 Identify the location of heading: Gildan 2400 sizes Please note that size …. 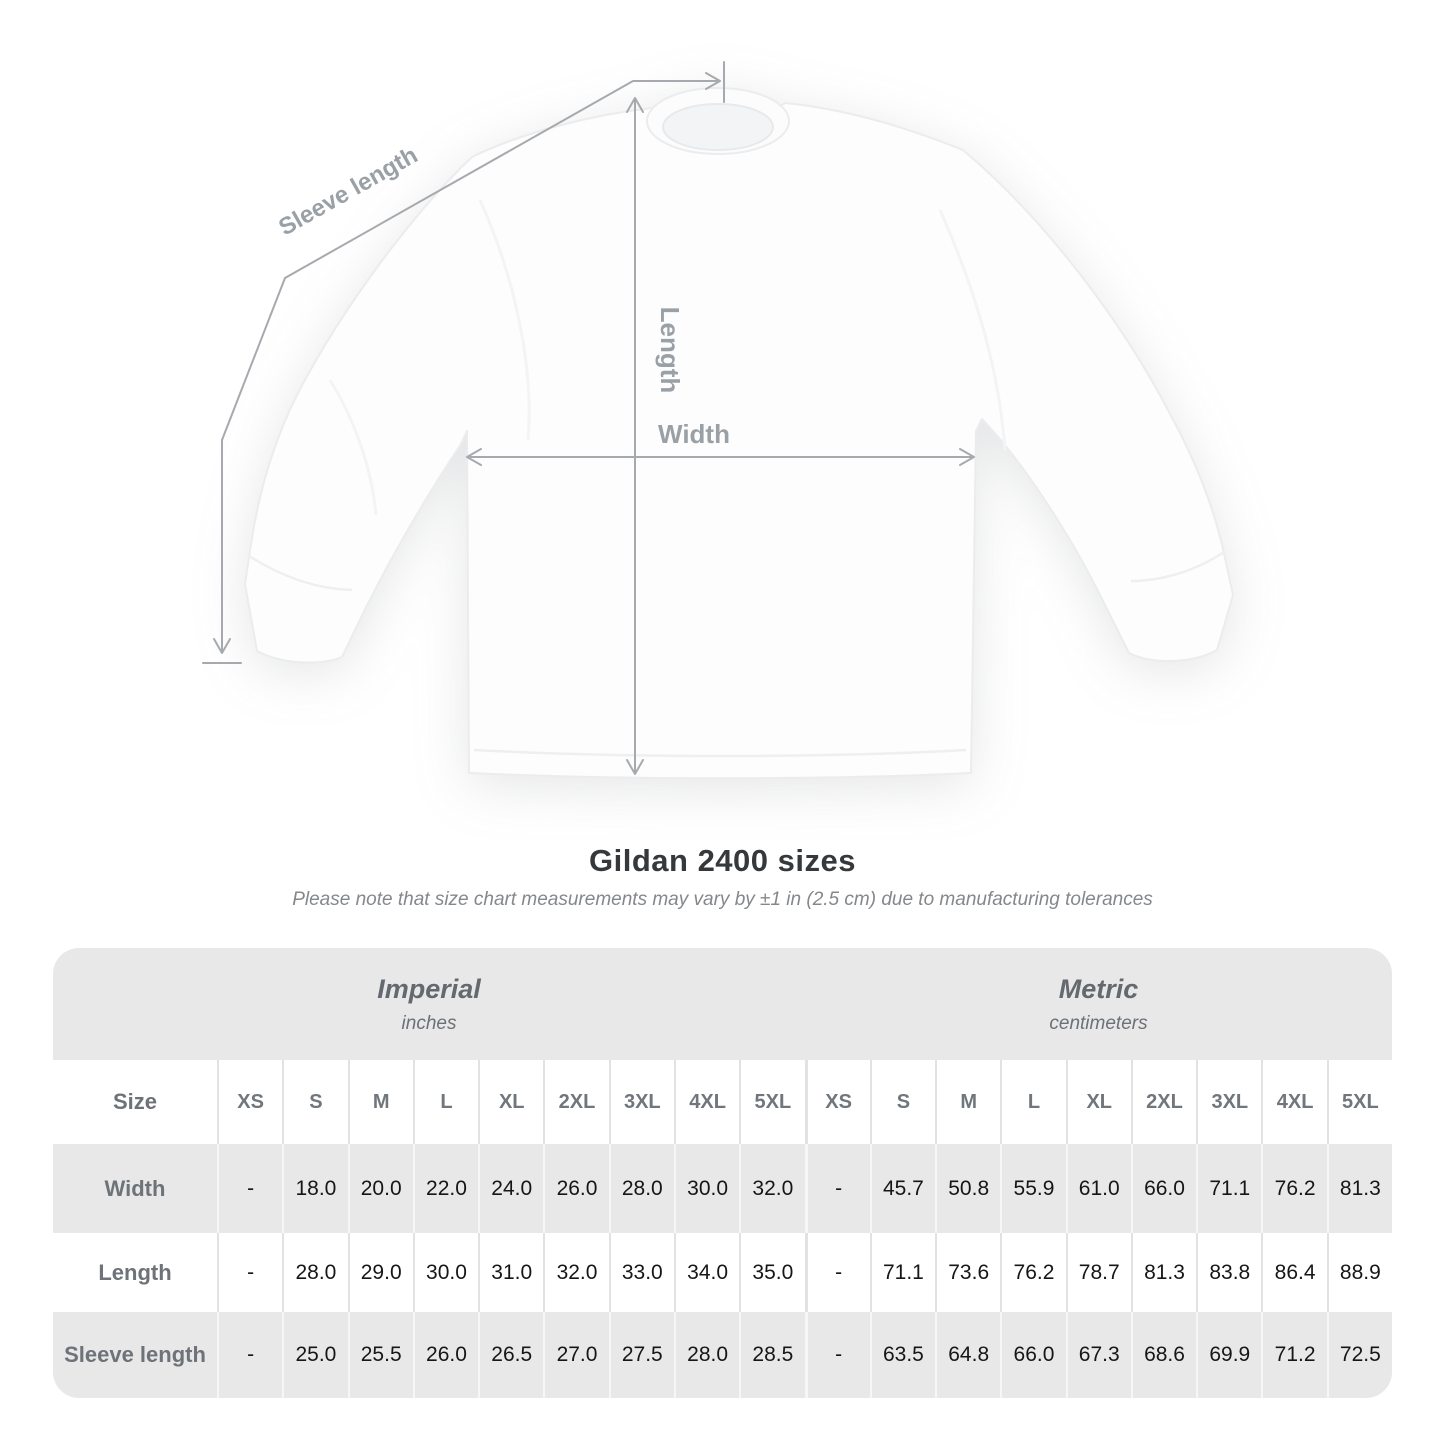
(722, 877).